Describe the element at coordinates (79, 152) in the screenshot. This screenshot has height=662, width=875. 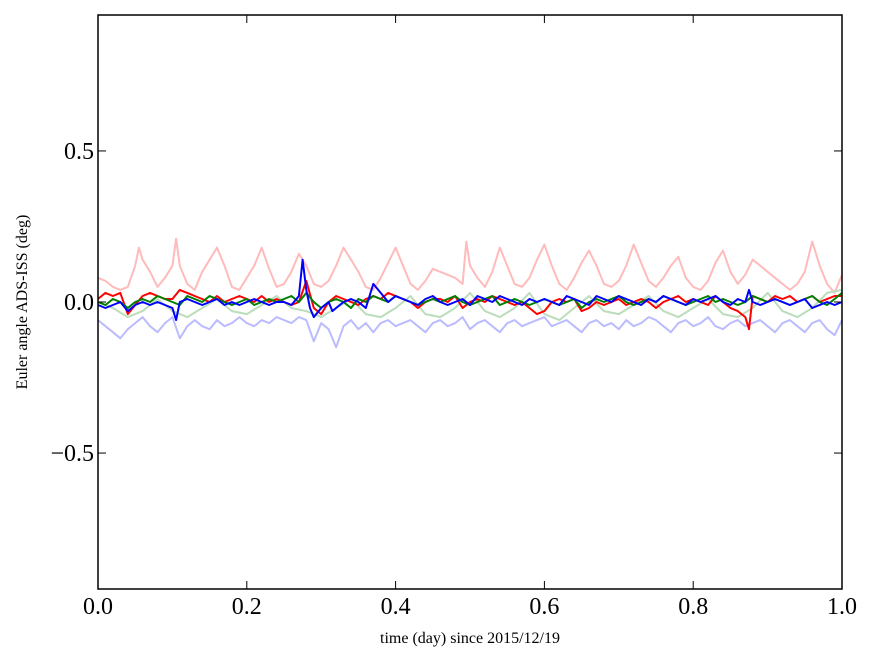
I see `y-tick-label-0: 0.5` at that location.